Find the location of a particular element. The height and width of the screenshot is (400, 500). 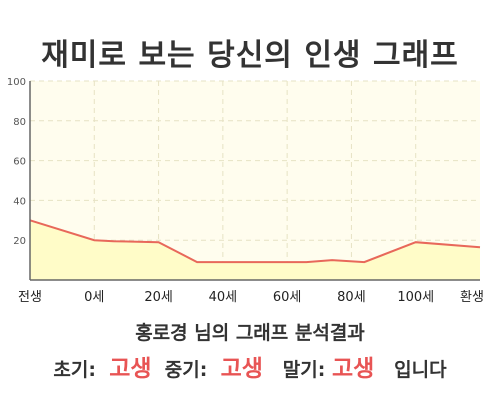

x-tick-label: 40세 is located at coordinates (223, 297).